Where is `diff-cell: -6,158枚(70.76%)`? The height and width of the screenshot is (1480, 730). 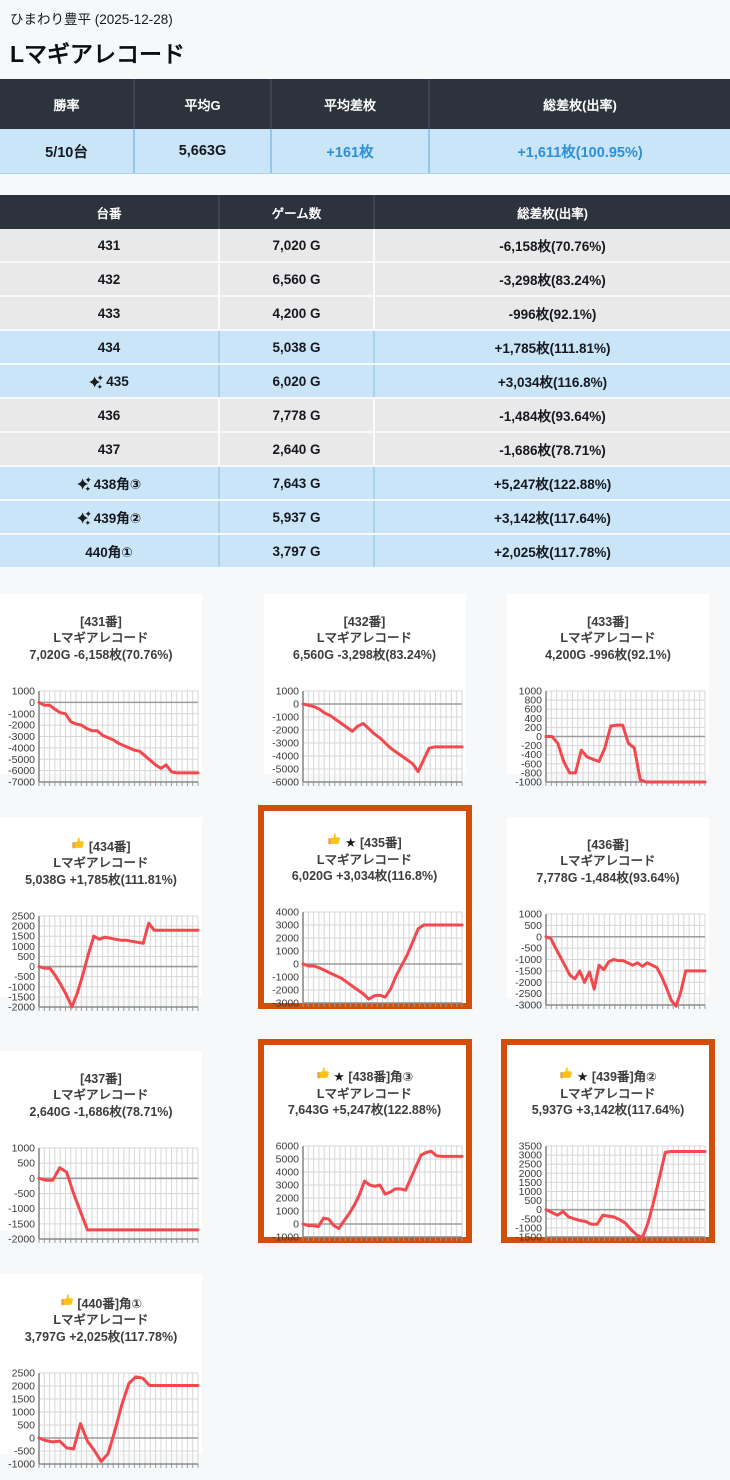
diff-cell: -6,158枚(70.76%) is located at coordinates (552, 246).